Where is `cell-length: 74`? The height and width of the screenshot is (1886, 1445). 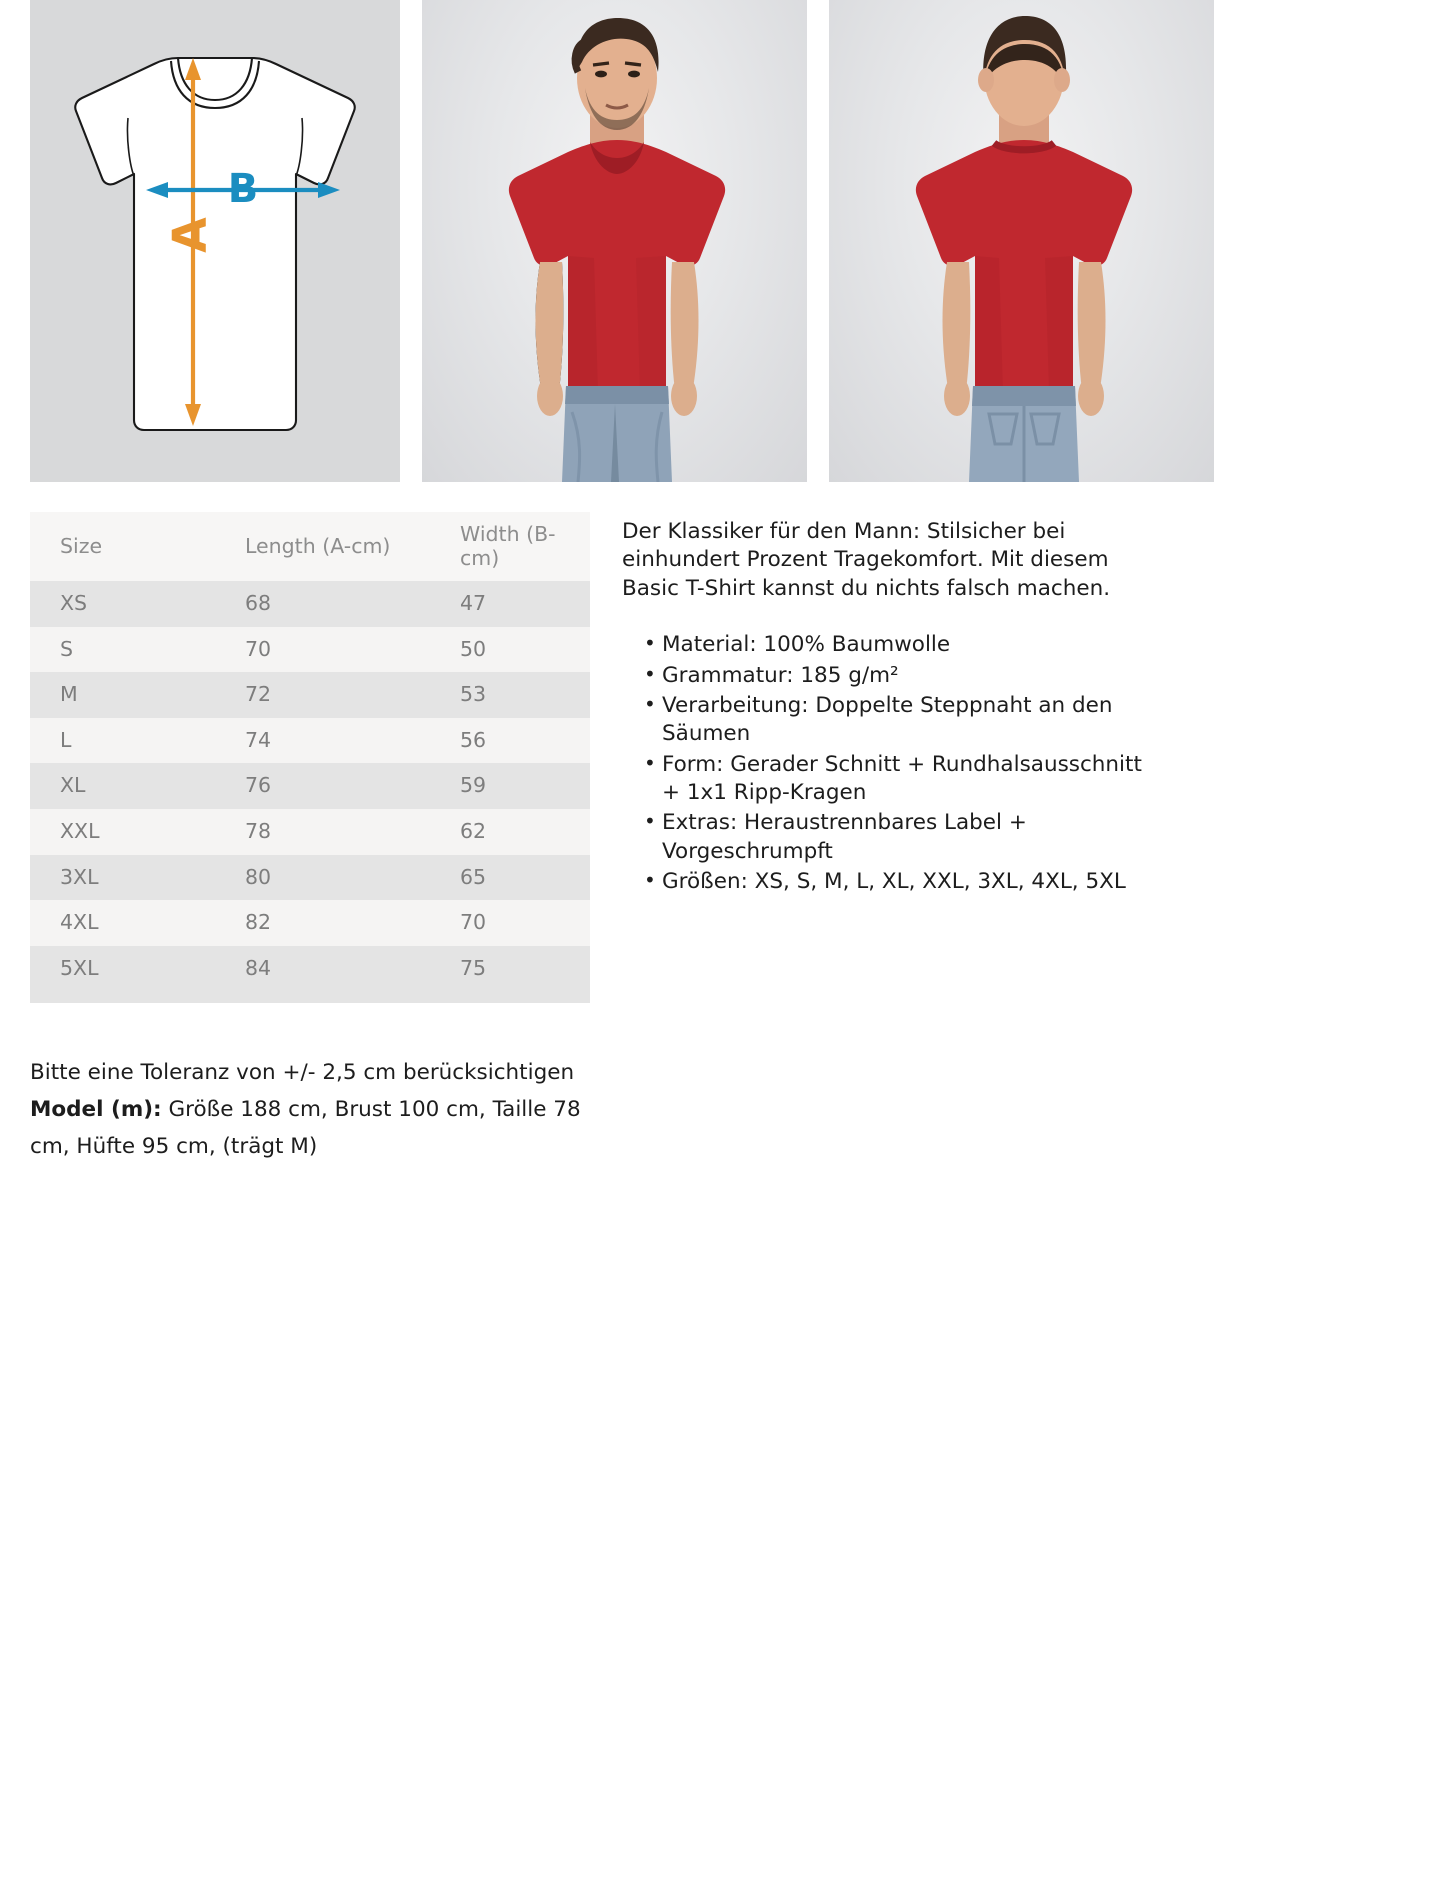 cell-length: 74 is located at coordinates (258, 739).